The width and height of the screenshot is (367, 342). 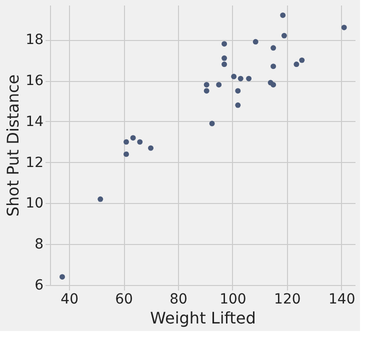 I want to click on x-tick-label: 100, so click(x=233, y=300).